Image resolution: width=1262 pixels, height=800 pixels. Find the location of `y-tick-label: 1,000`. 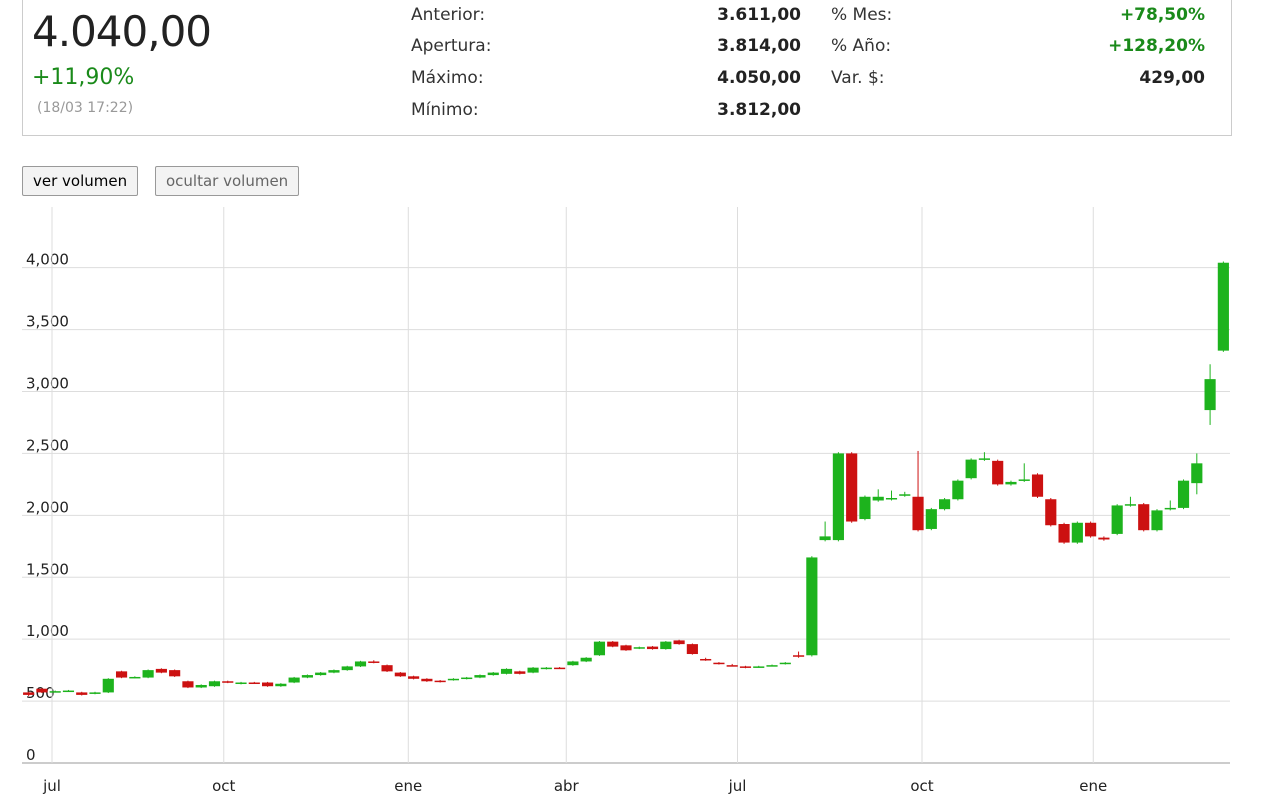

y-tick-label: 1,000 is located at coordinates (47, 631).